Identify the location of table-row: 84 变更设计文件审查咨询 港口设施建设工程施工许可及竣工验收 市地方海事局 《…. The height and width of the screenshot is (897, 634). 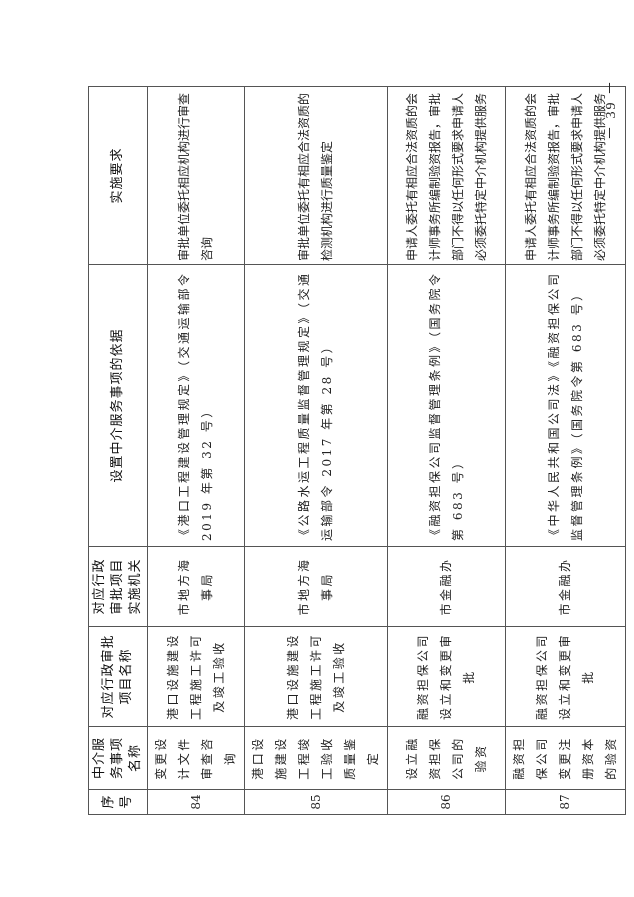
(196, 450).